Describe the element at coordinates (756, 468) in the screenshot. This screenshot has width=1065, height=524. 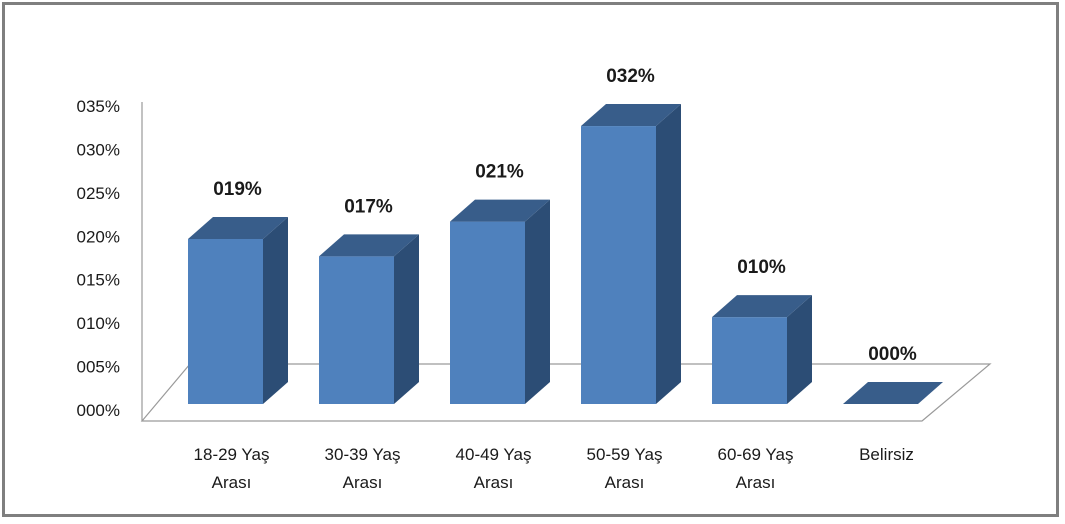
I see `x-category-label: 60-69 Yaş Arası` at that location.